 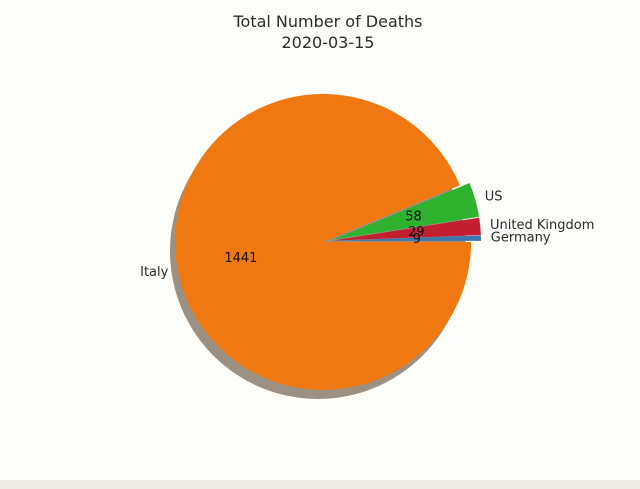 I want to click on pie-label-germany: Germany, so click(x=521, y=238).